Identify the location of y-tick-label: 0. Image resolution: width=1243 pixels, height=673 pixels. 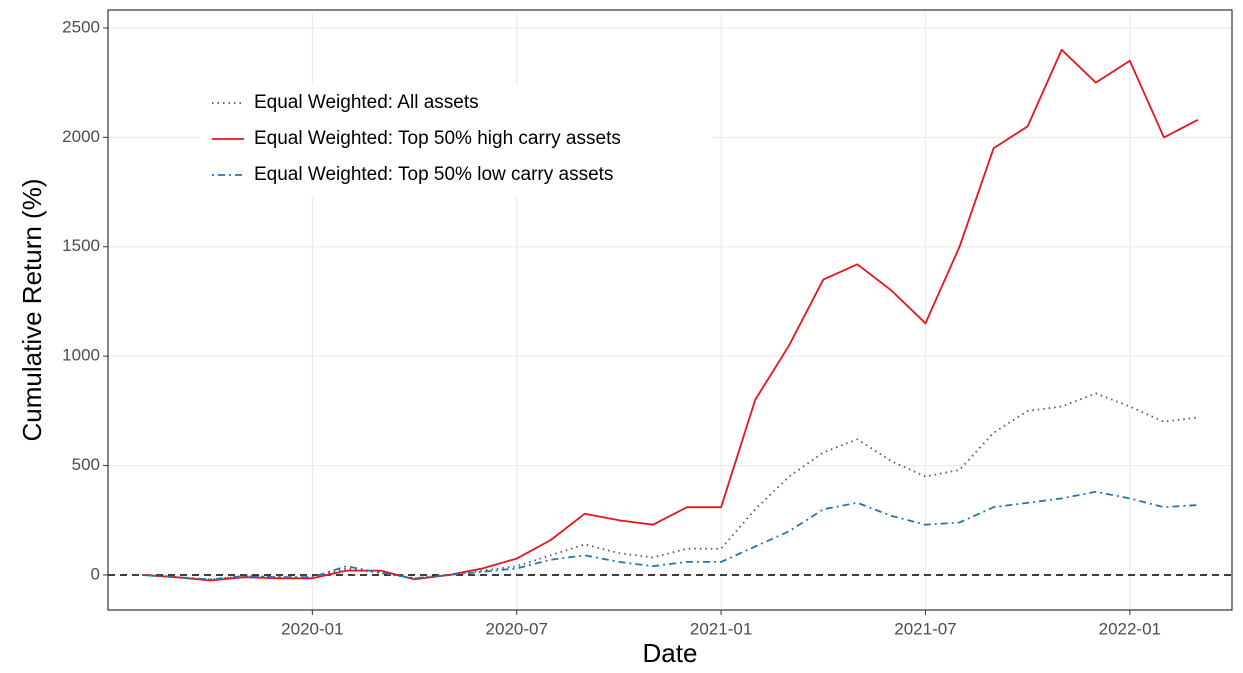
(95, 573).